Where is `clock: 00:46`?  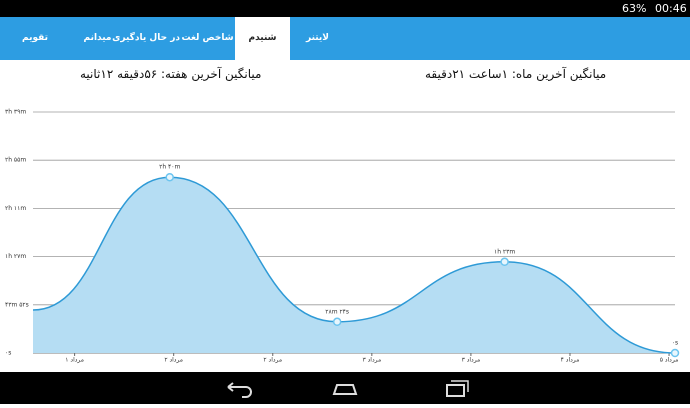
clock: 00:46 is located at coordinates (671, 8).